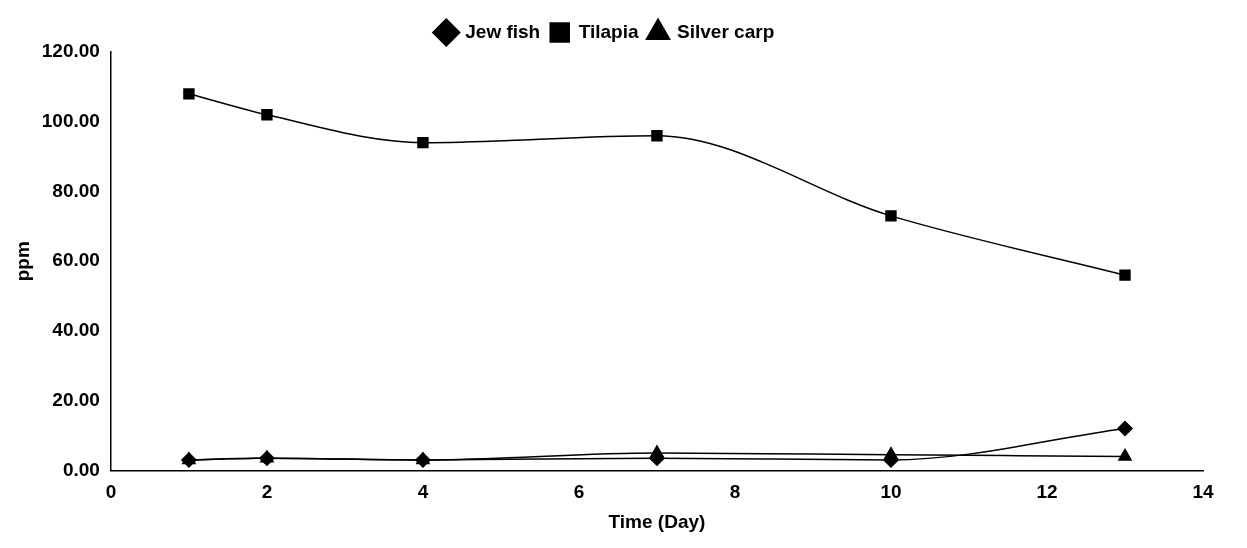  What do you see at coordinates (76, 190) in the screenshot?
I see `y-tick-label: 80.00` at bounding box center [76, 190].